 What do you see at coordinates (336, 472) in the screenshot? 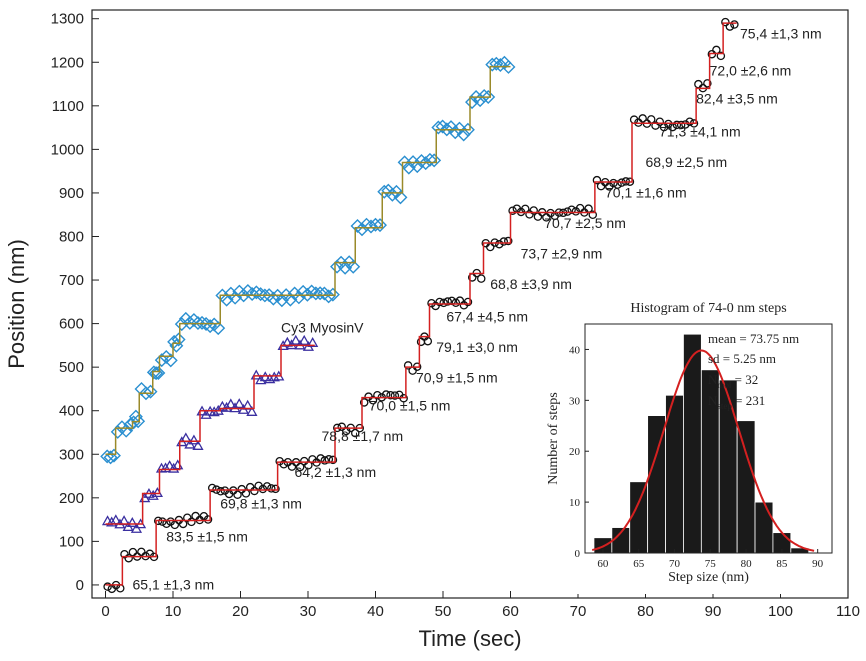
I see `step-annotation-3: 64,2 ±1,3 nm` at bounding box center [336, 472].